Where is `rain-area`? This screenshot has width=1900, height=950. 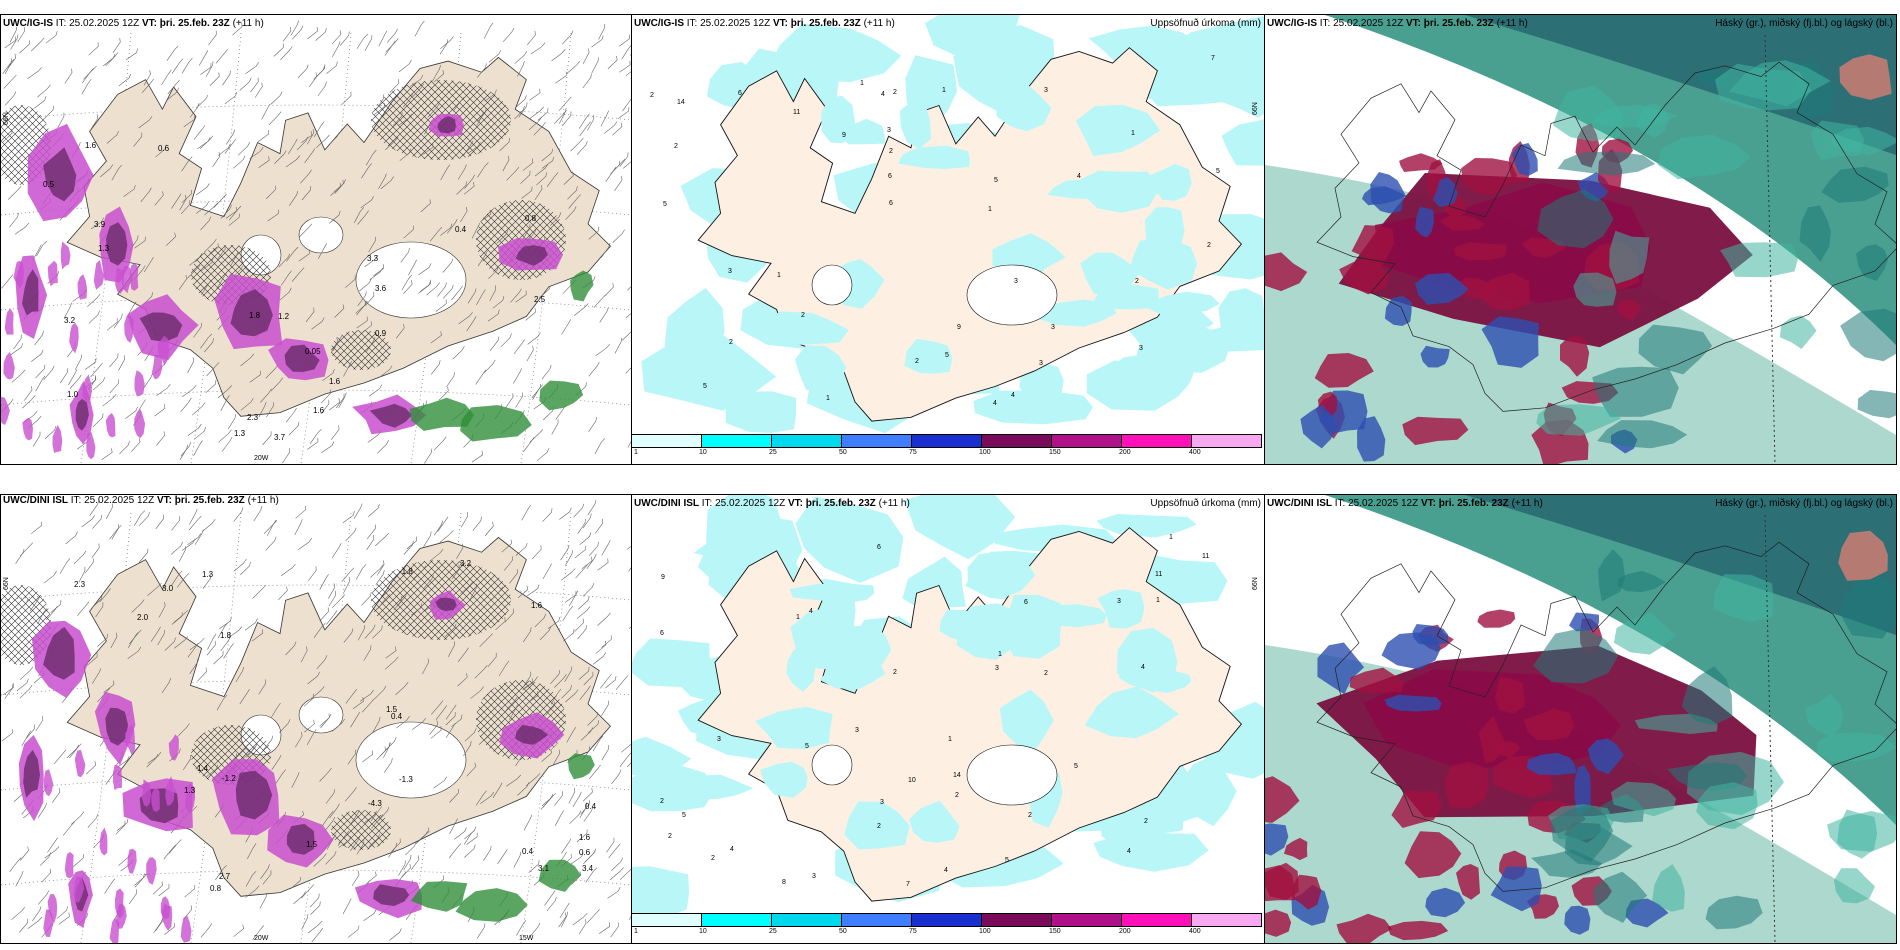
rain-area is located at coordinates (582, 286).